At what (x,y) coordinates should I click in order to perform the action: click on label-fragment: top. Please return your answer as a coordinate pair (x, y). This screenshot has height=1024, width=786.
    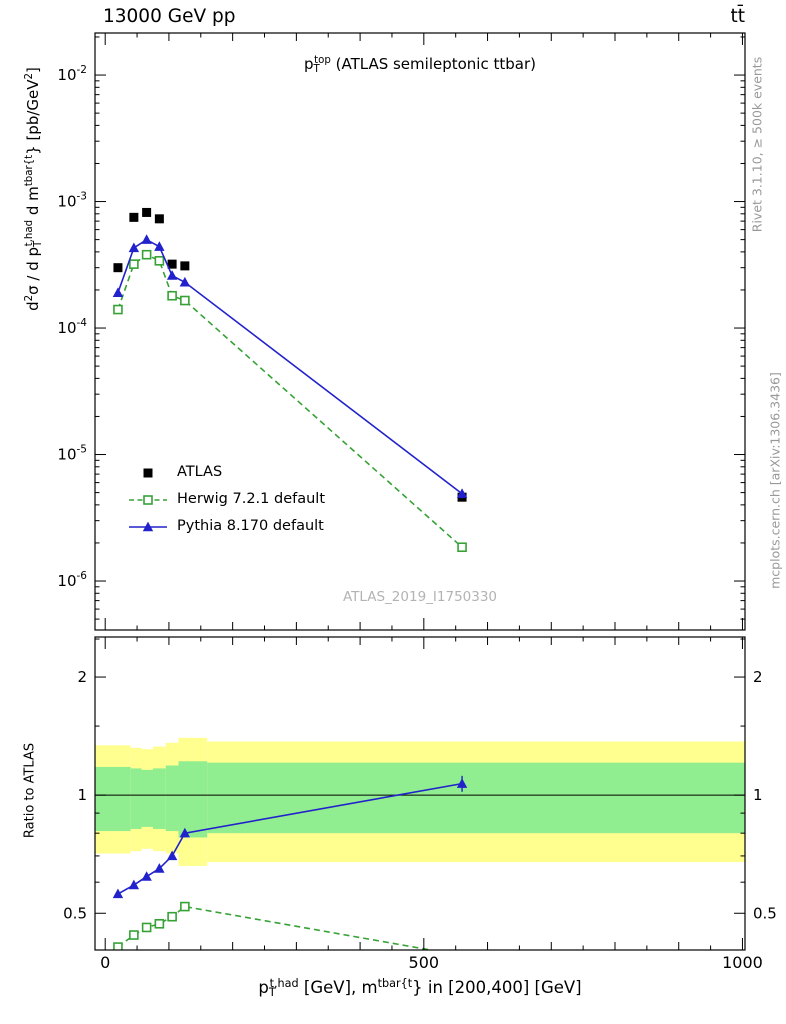
    Looking at the image, I should click on (322, 61).